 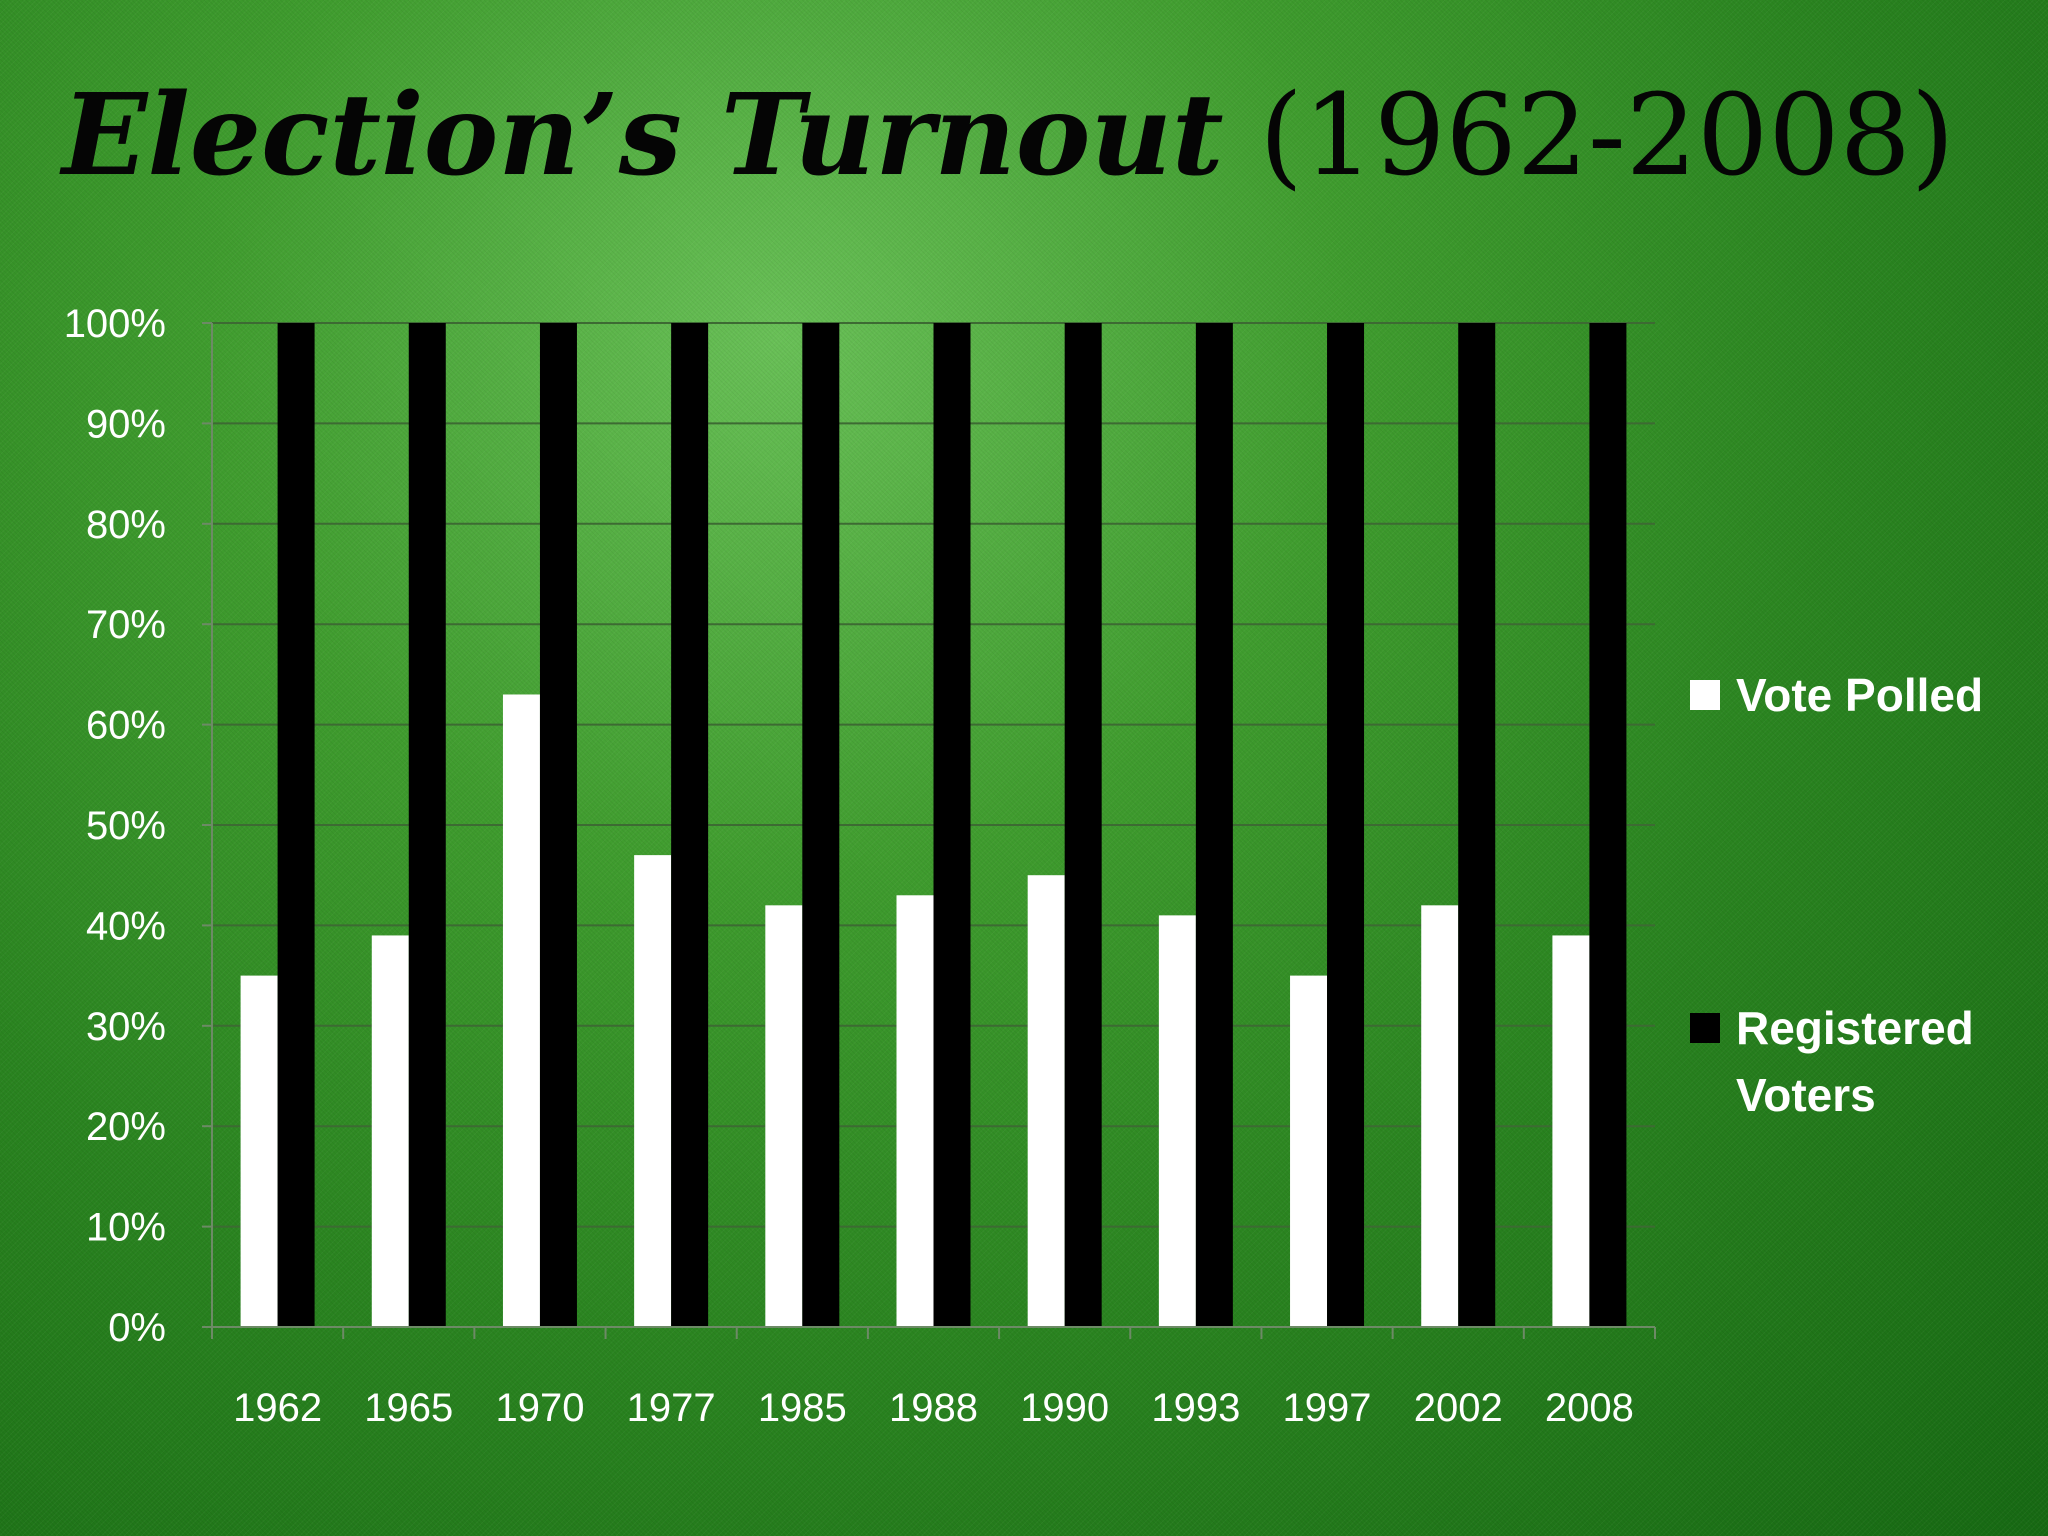 I want to click on x-tick-label: 1977, so click(x=671, y=1408).